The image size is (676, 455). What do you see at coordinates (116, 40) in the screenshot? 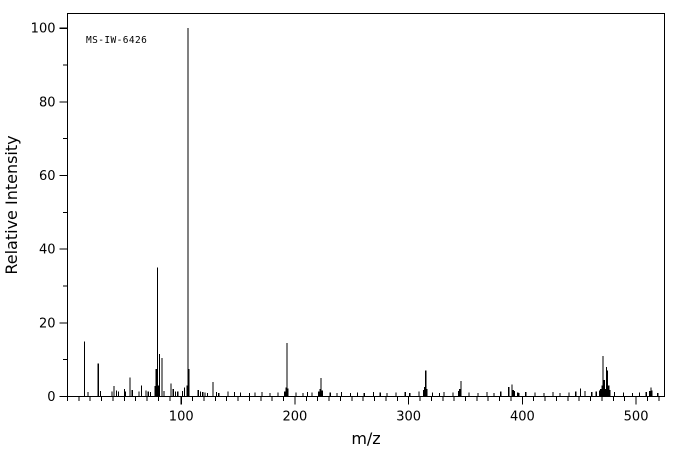
I see `spectrum-id-annotation: MS-IW-6426` at bounding box center [116, 40].